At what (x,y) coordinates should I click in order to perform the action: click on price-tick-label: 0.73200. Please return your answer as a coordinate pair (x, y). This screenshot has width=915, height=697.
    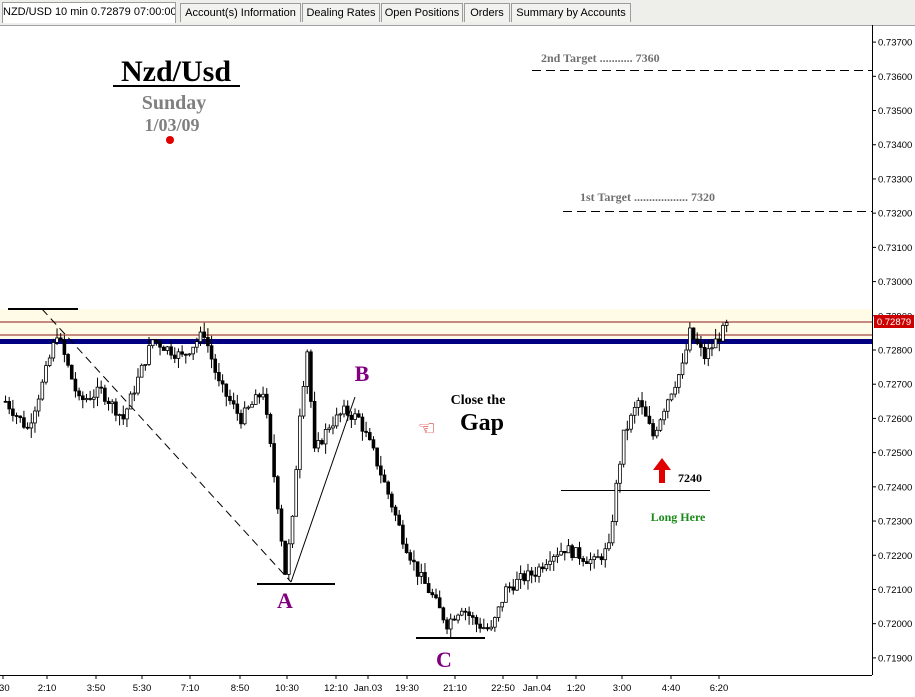
    Looking at the image, I should click on (895, 214).